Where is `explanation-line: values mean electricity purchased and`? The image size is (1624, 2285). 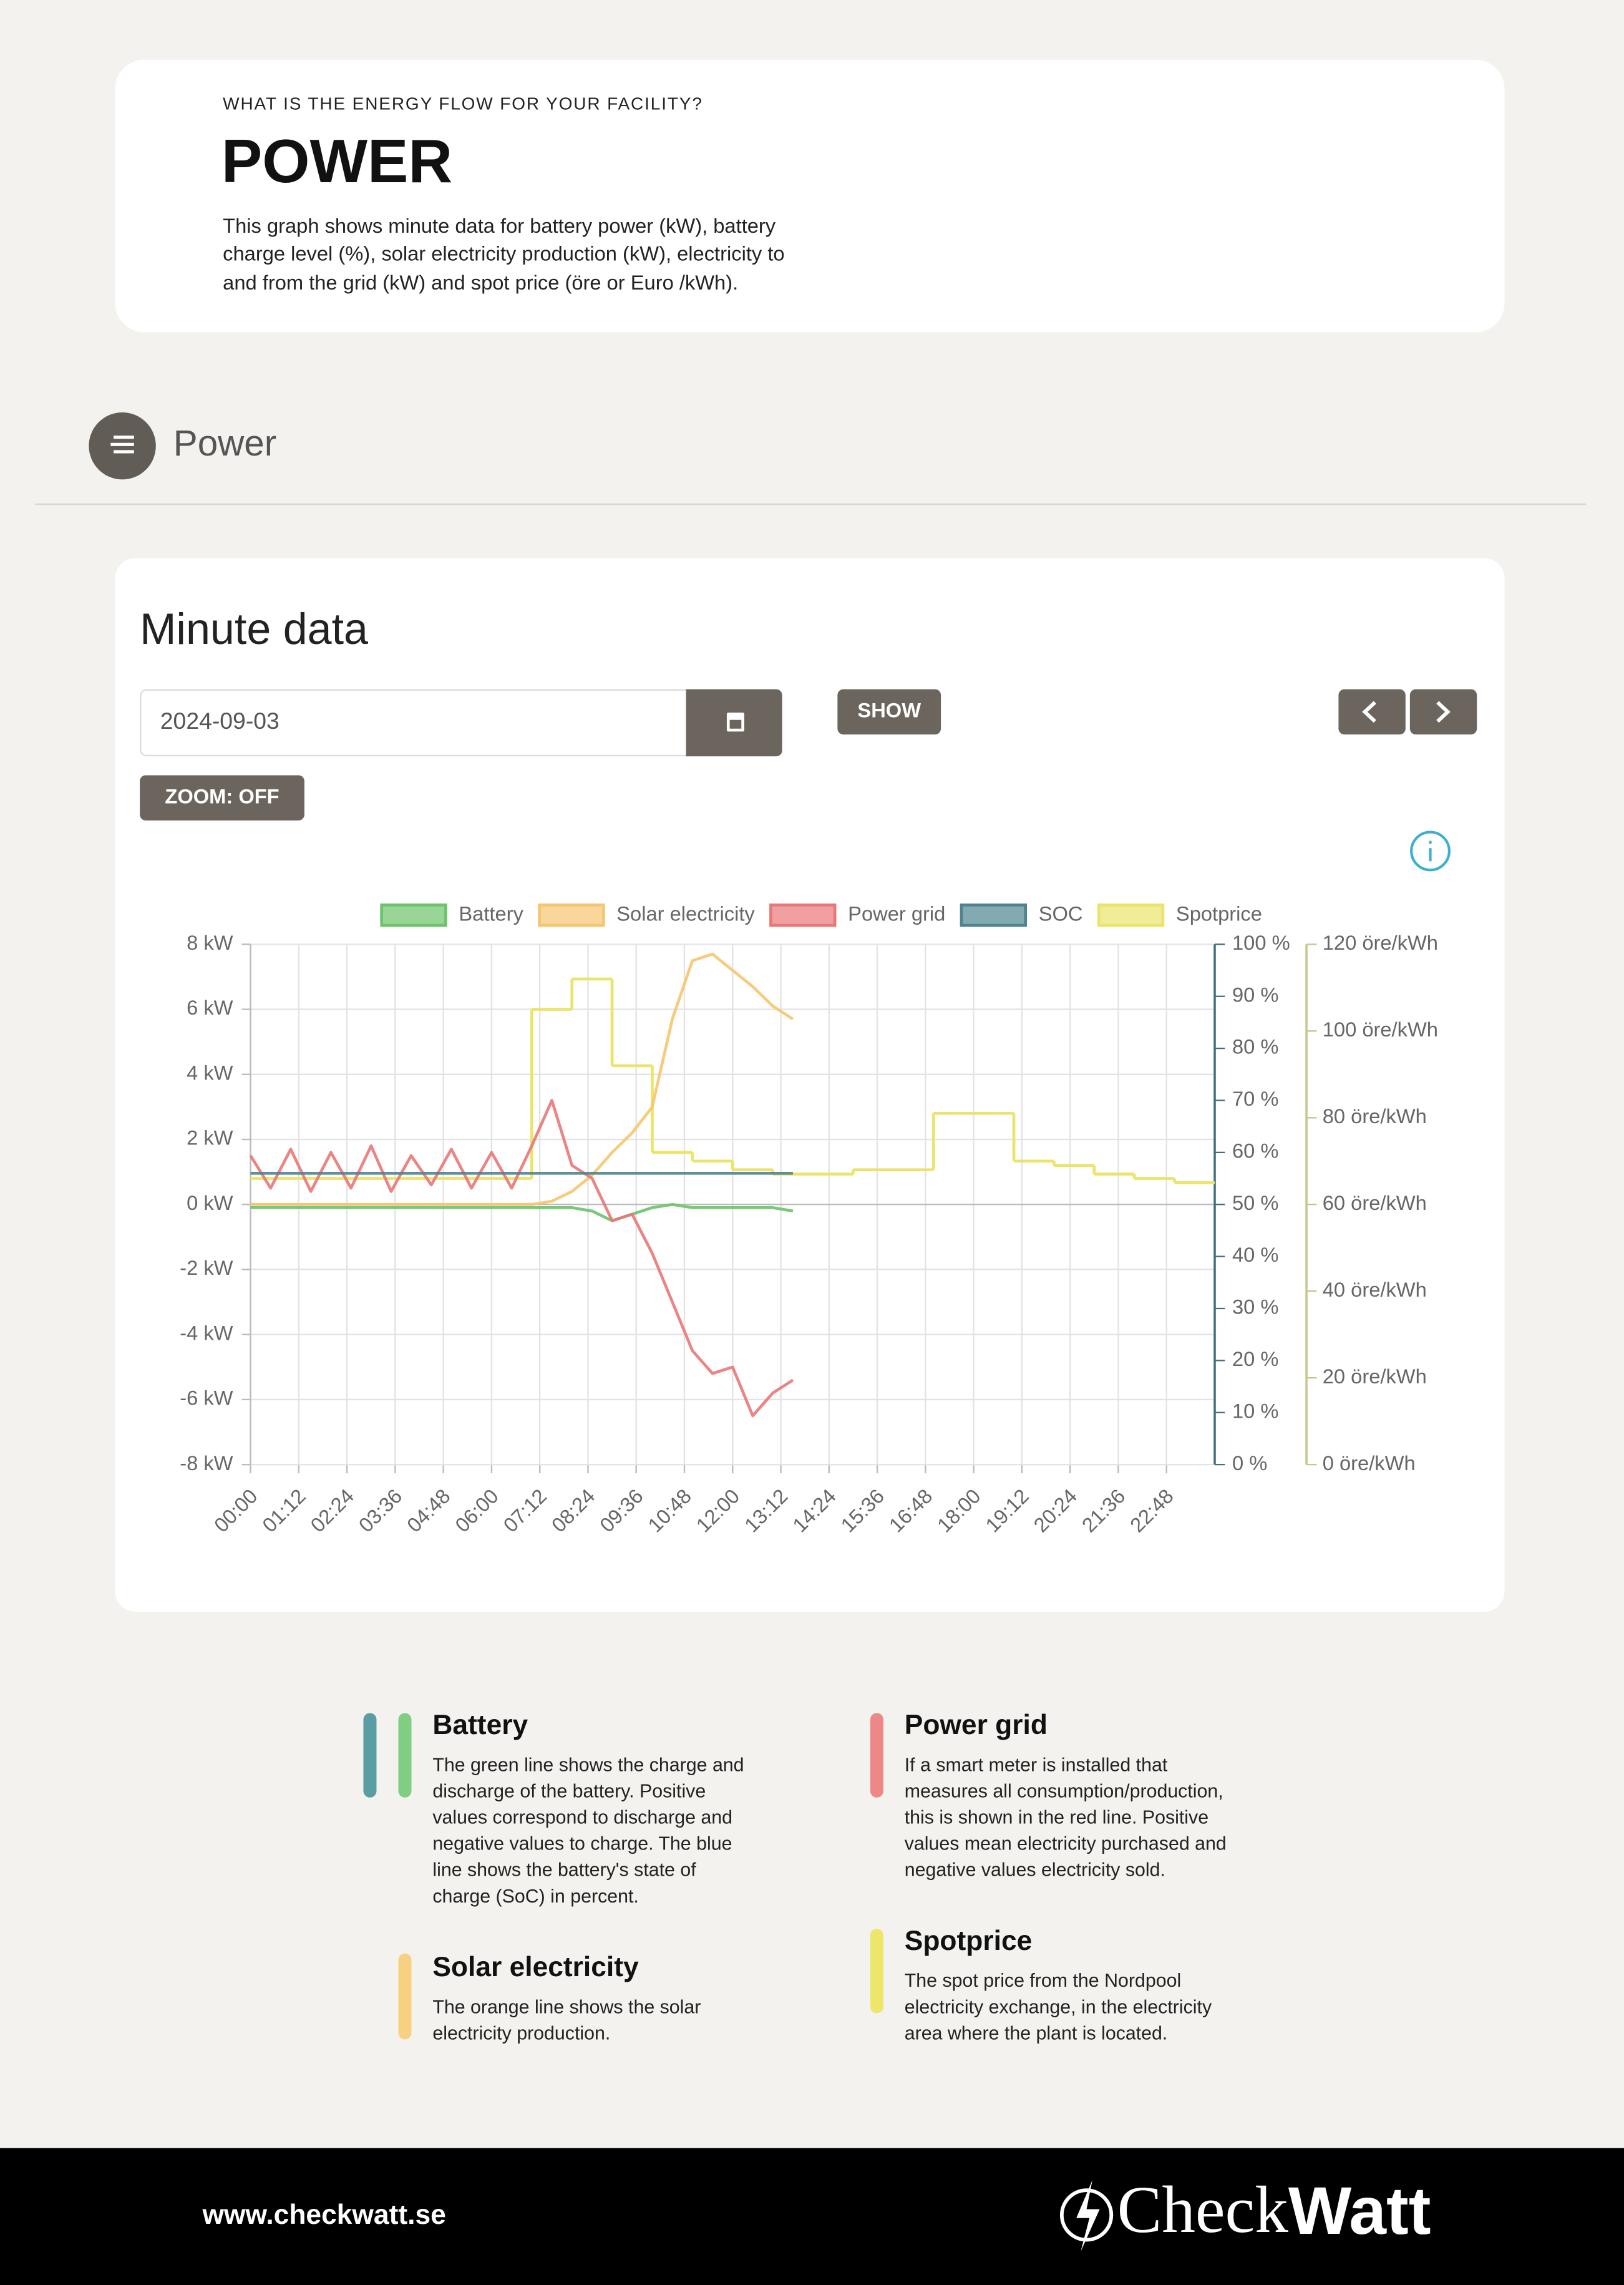
explanation-line: values mean electricity purchased and is located at coordinates (1066, 1844).